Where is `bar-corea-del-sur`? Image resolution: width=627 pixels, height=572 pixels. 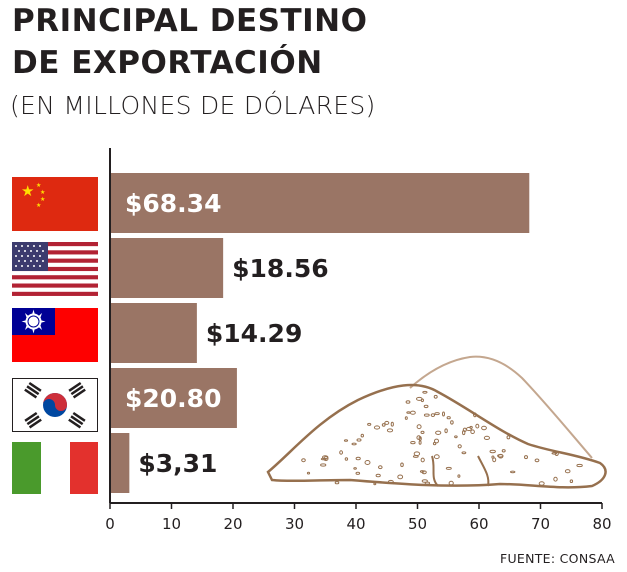
bar-corea-del-sur is located at coordinates (174, 398).